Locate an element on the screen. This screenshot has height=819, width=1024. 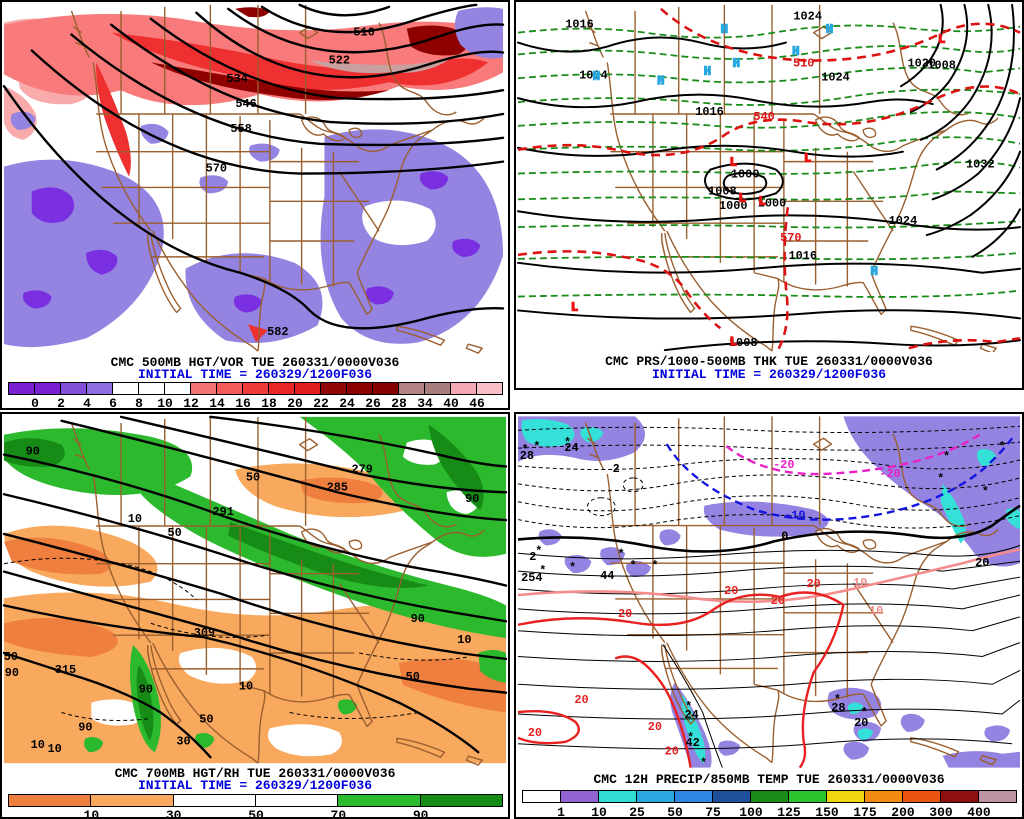
colorbar-tick-label: 46 is located at coordinates (477, 403).